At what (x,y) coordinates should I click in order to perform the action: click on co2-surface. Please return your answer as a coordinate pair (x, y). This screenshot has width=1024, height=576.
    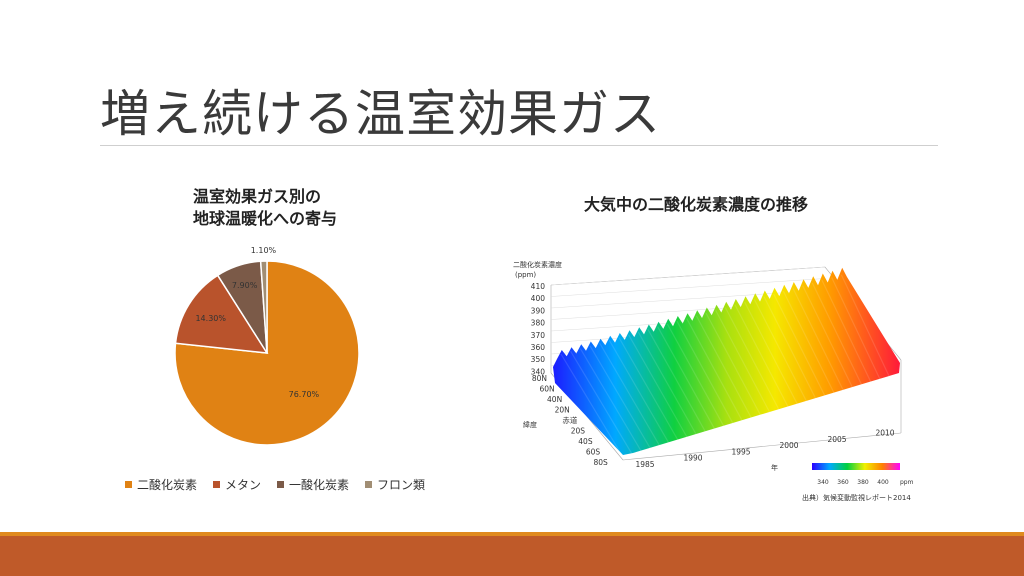
    Looking at the image, I should click on (726, 361).